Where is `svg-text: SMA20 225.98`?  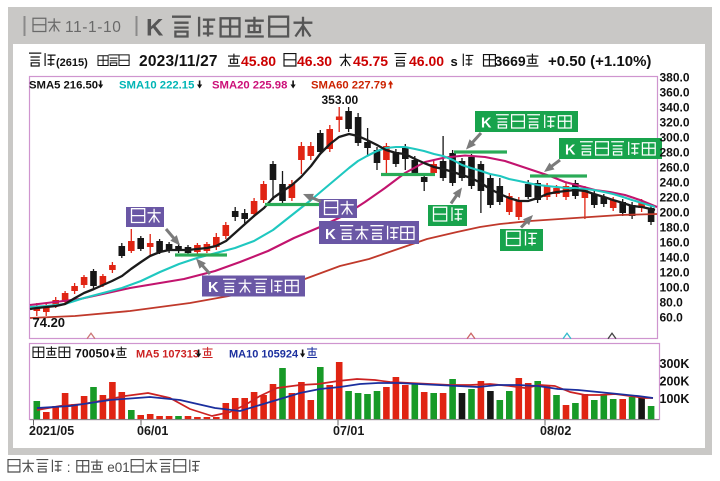
svg-text: SMA20 225.98 is located at coordinates (249, 86).